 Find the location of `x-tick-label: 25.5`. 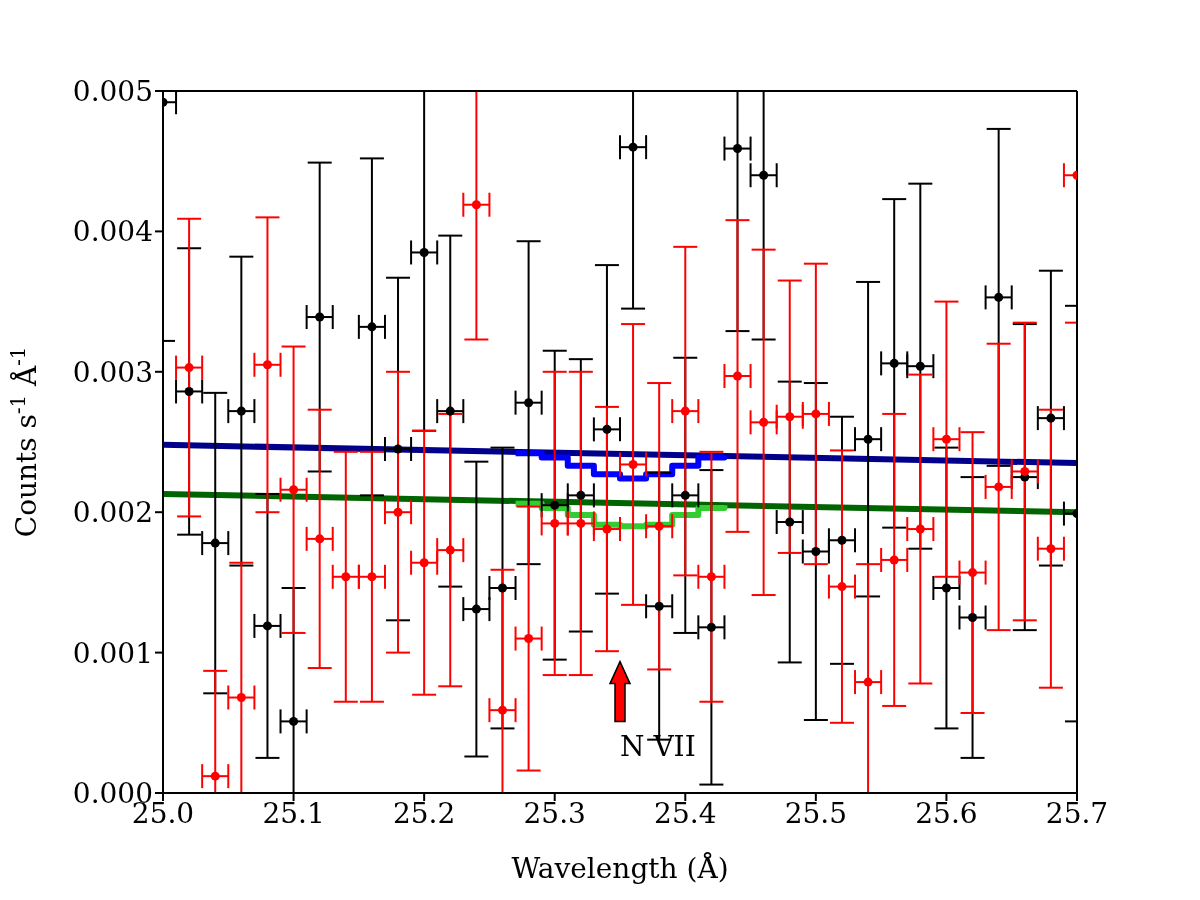

x-tick-label: 25.5 is located at coordinates (816, 813).